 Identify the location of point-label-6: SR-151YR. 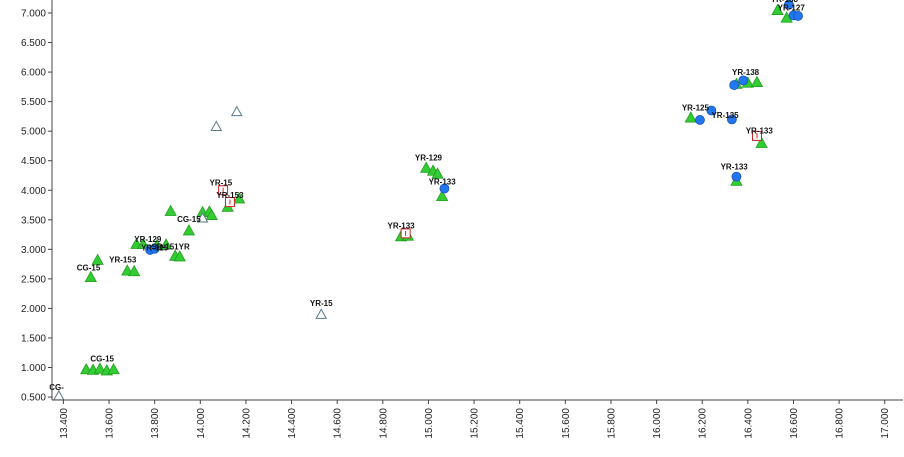
(171, 246).